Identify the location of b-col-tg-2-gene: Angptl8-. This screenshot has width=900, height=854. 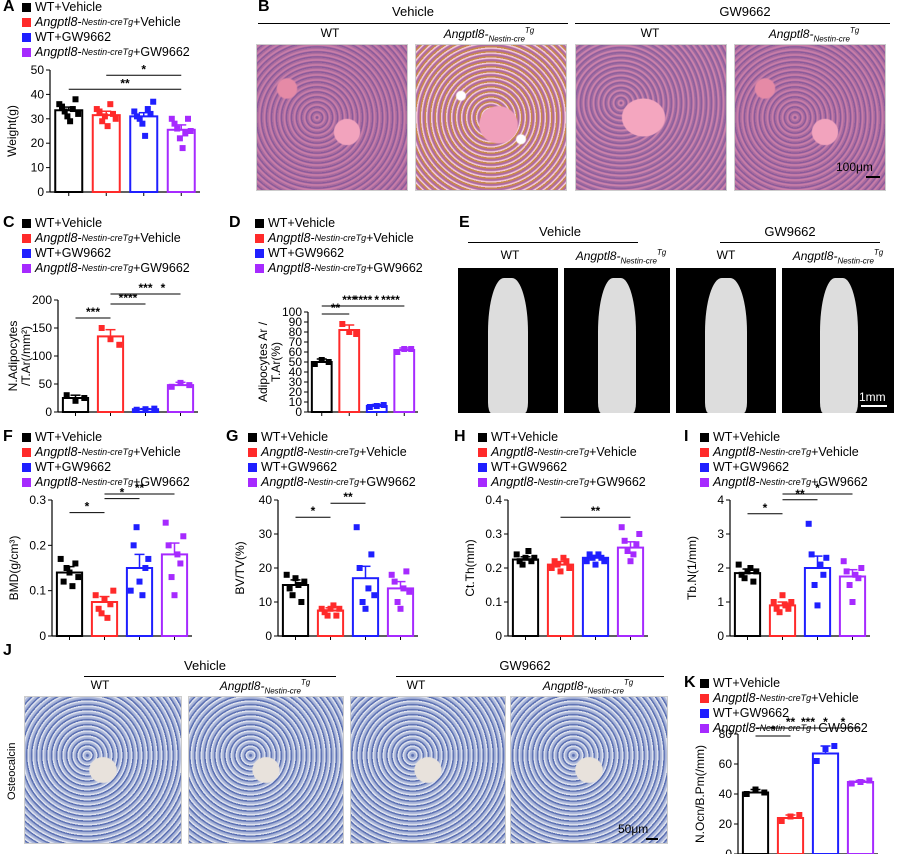
(791, 34).